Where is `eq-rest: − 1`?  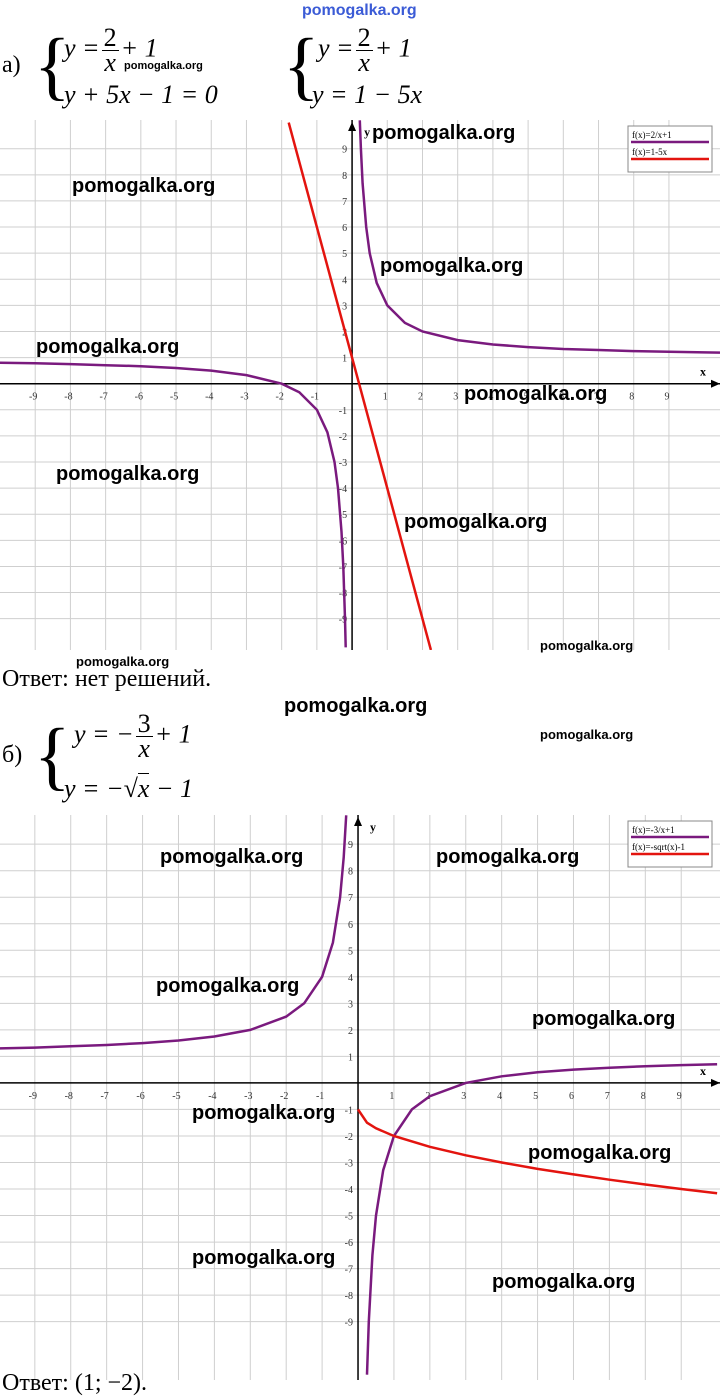
eq-rest: − 1 is located at coordinates (174, 788).